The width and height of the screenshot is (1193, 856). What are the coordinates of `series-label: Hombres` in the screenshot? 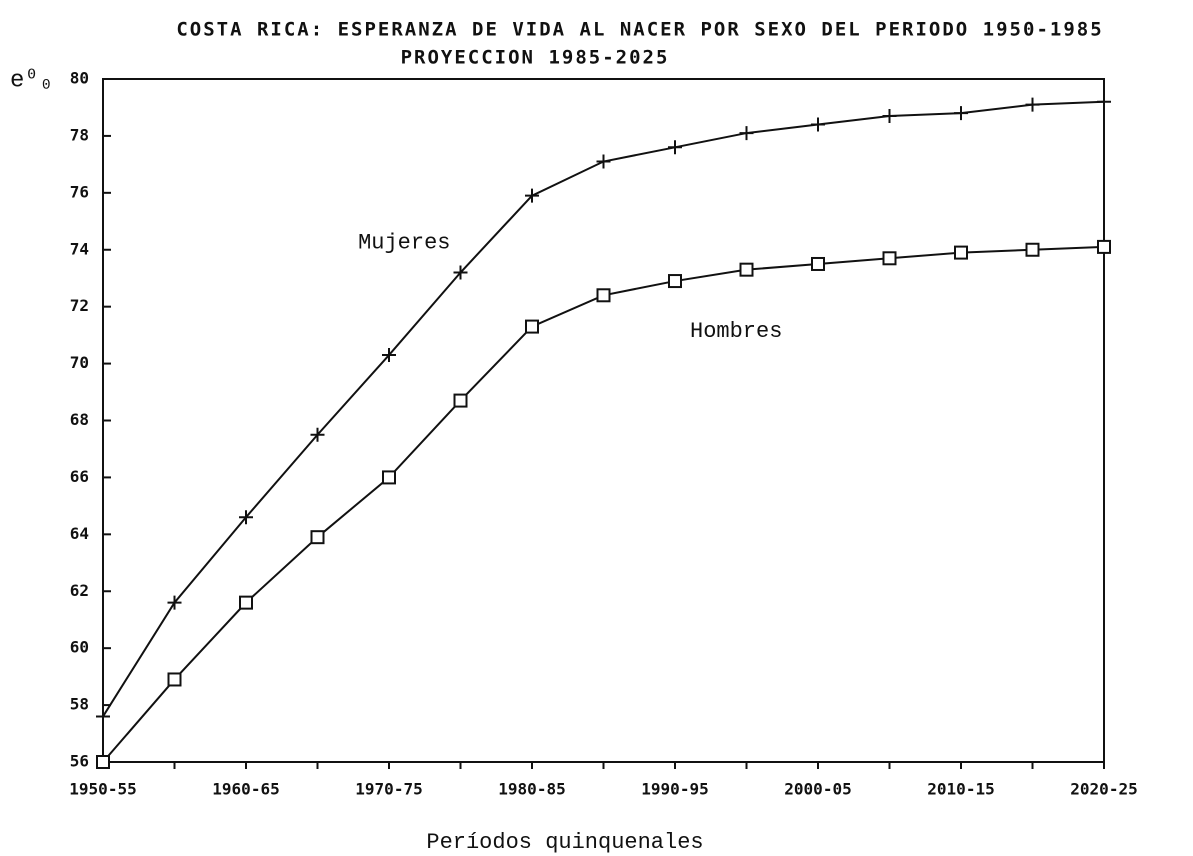 It's located at (736, 331).